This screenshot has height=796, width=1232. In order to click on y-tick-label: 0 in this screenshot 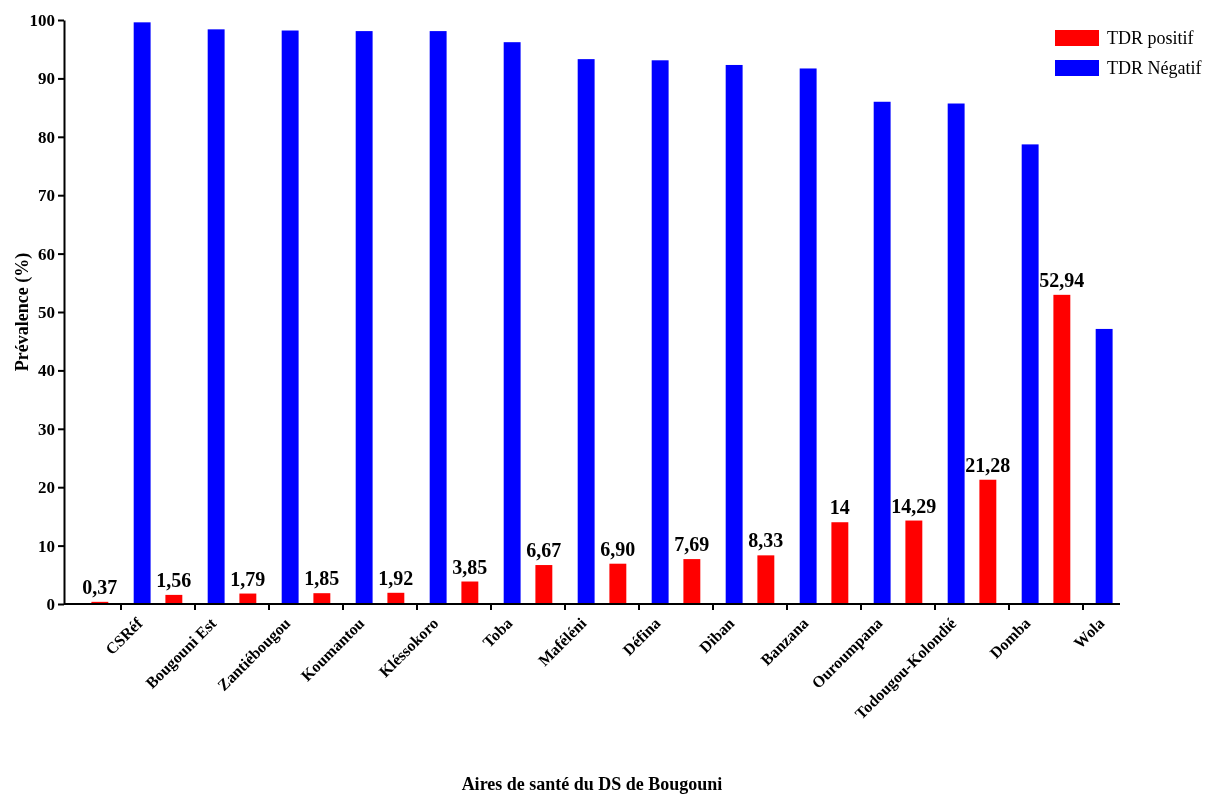, I will do `click(50, 604)`.